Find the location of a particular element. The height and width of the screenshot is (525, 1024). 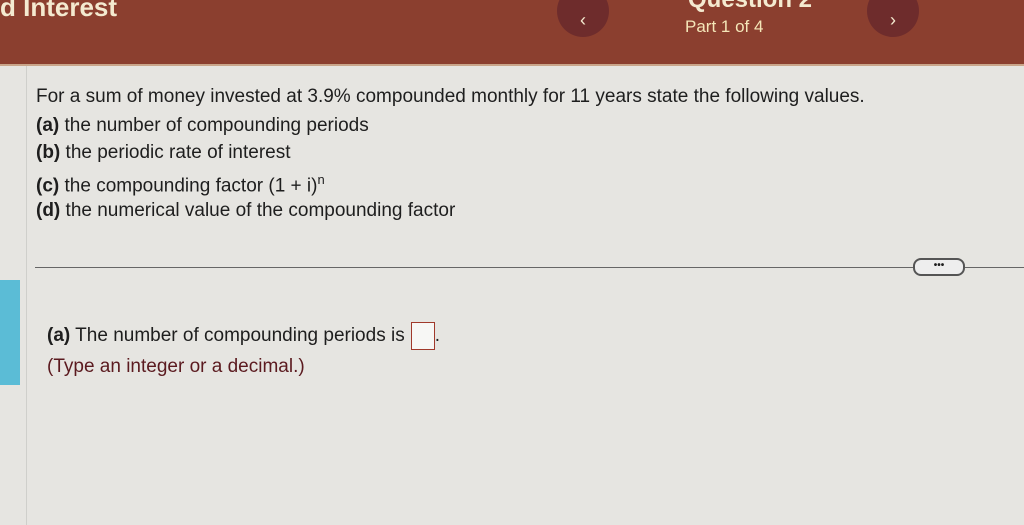

divider is located at coordinates (529, 267).